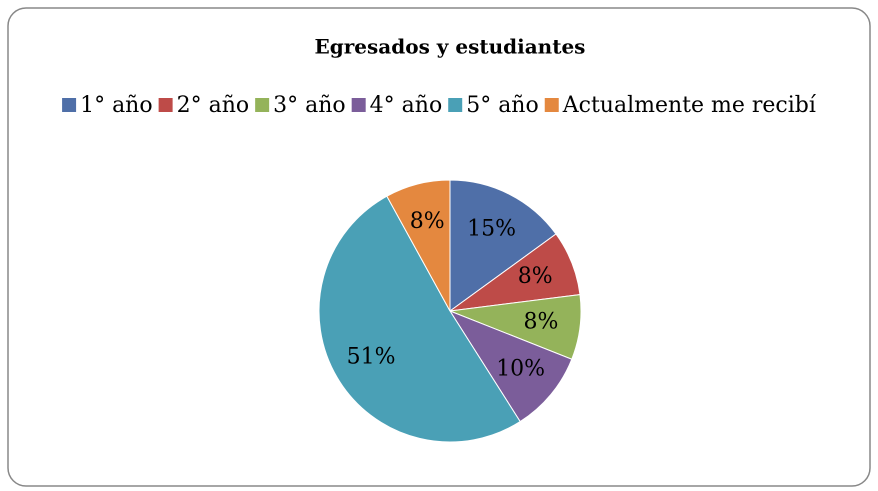  I want to click on legend-label: 1° año, so click(116, 105).